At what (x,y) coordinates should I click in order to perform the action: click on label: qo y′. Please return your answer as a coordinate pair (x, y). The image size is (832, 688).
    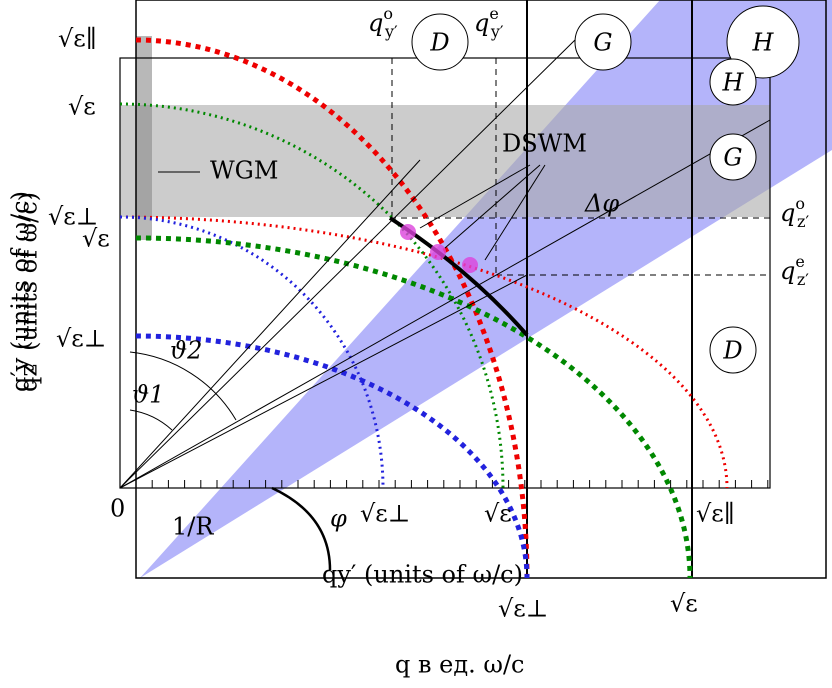
    Looking at the image, I should click on (383, 22).